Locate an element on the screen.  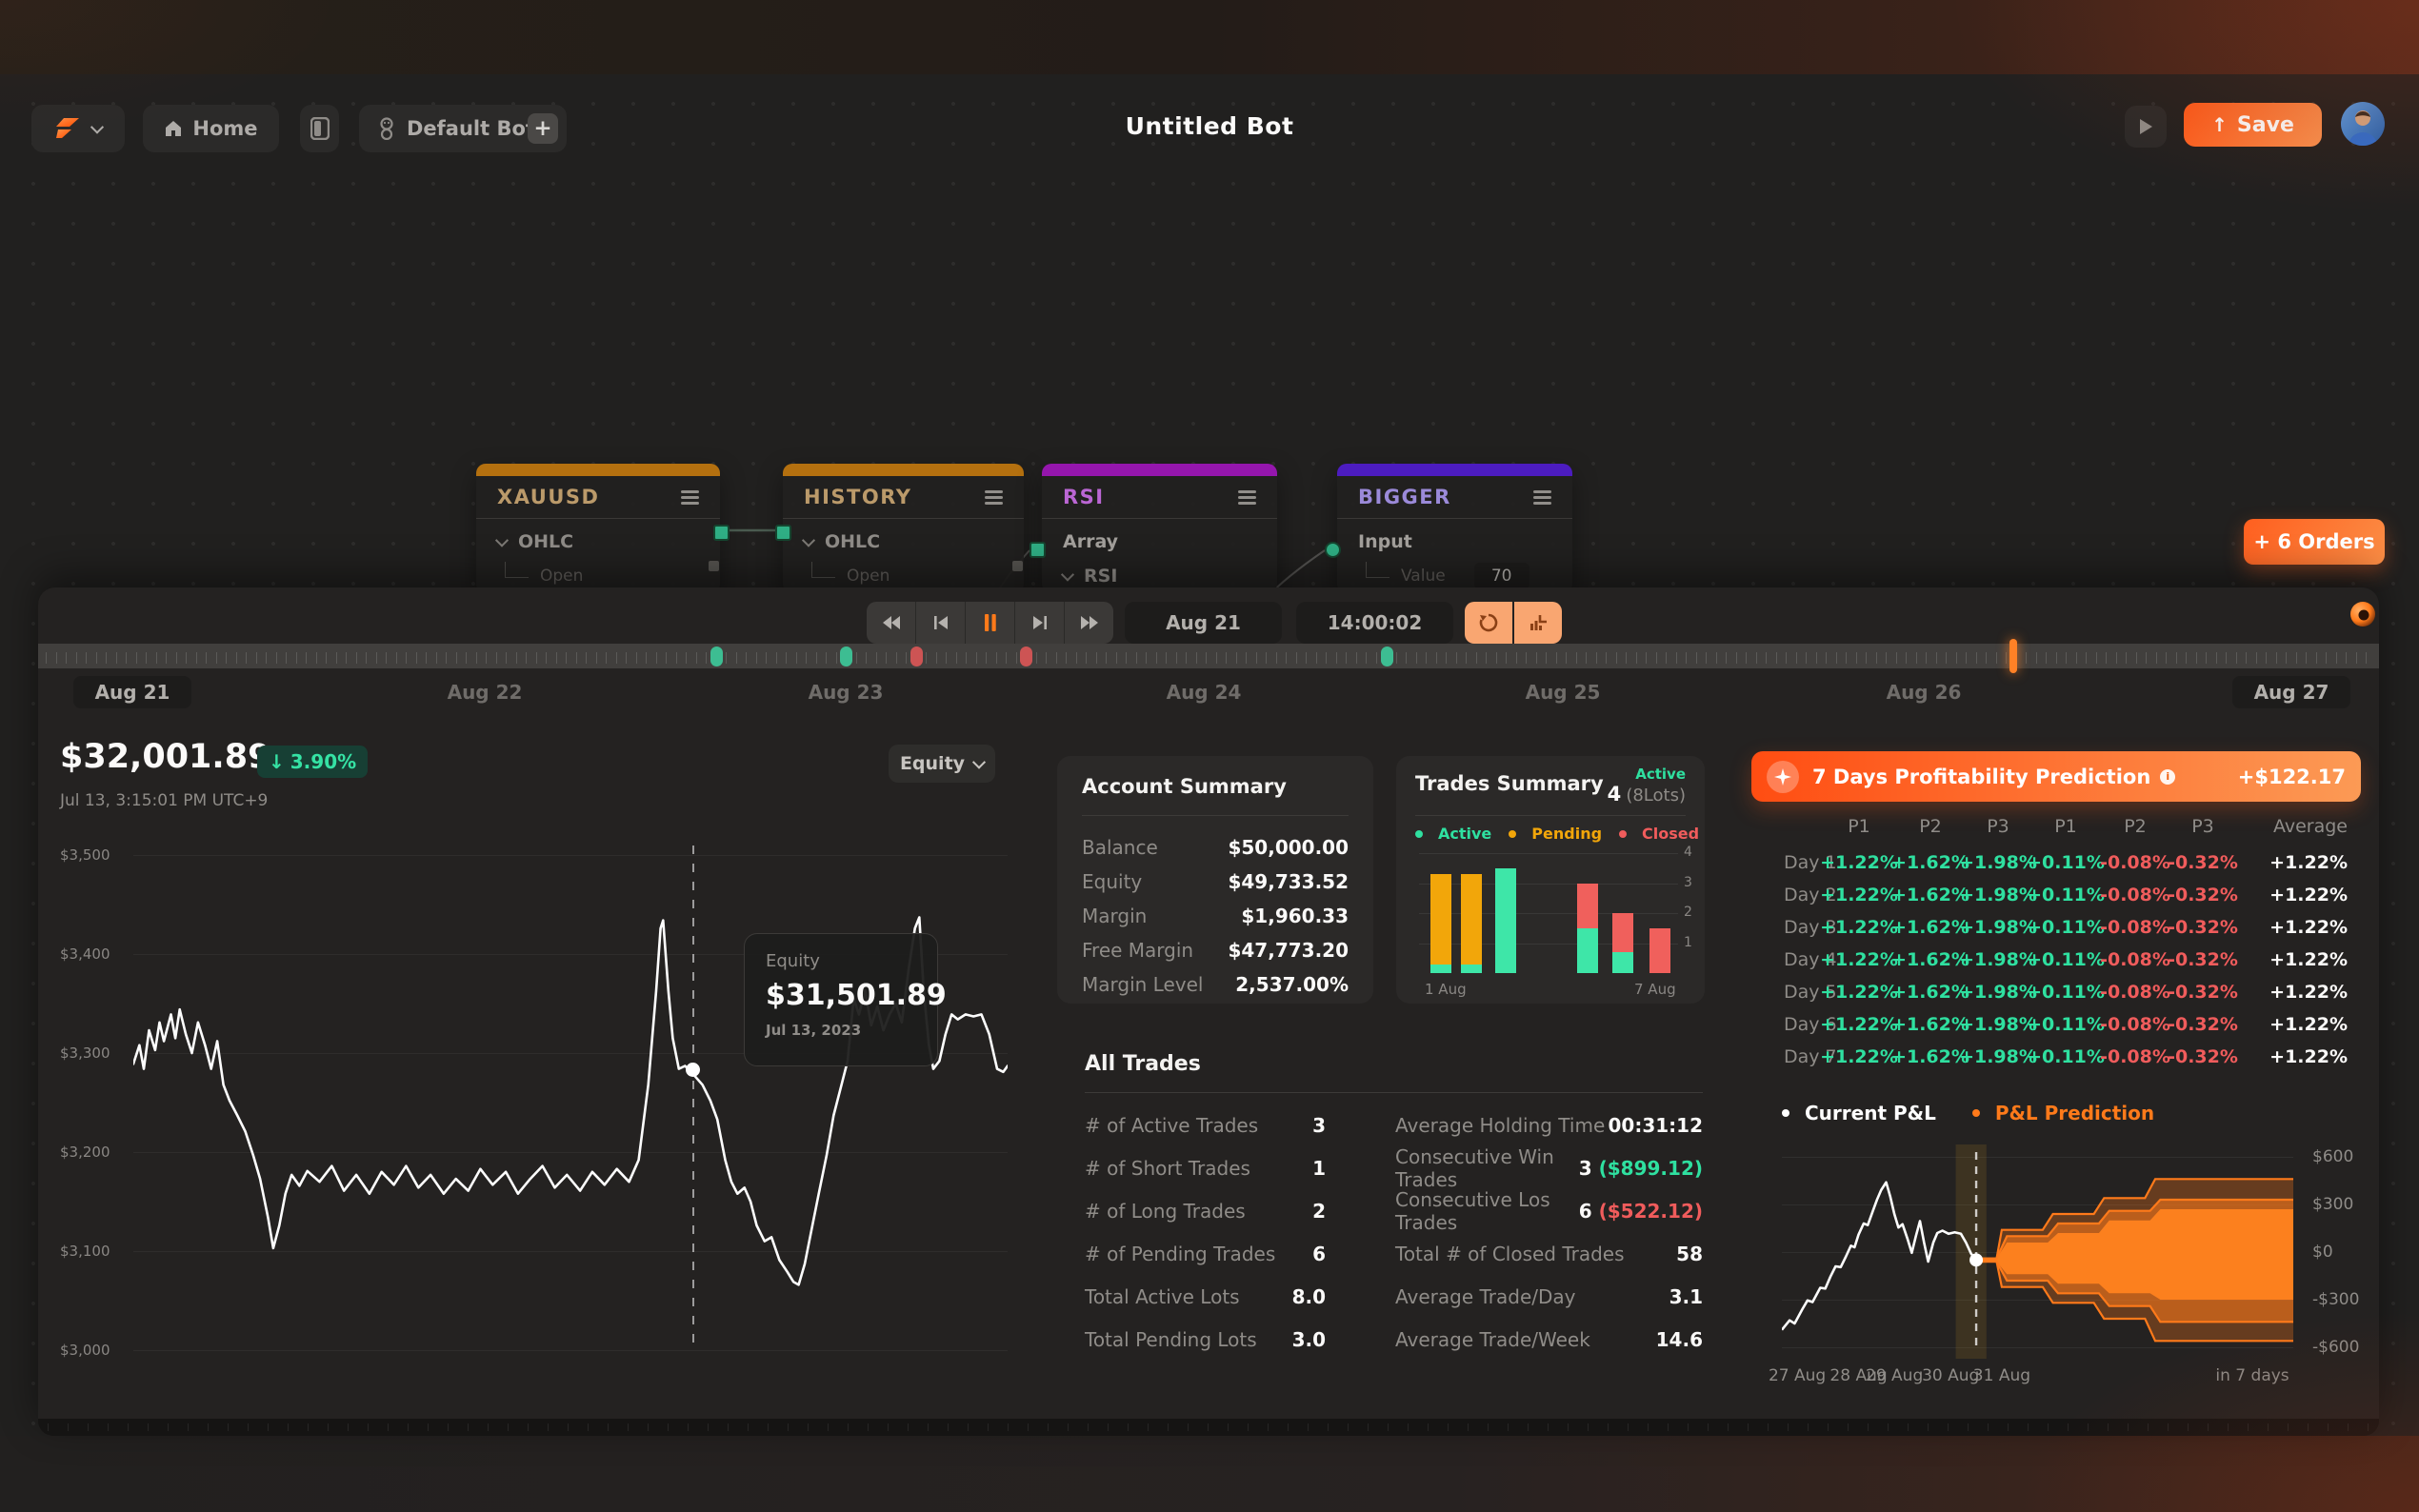
timeline-day-chip: Aug 27 is located at coordinates (2291, 692).